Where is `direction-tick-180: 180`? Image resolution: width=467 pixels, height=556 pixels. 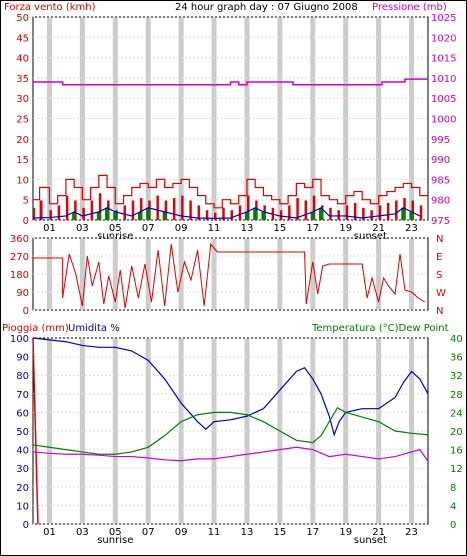
direction-tick-180: 180 is located at coordinates (19, 275).